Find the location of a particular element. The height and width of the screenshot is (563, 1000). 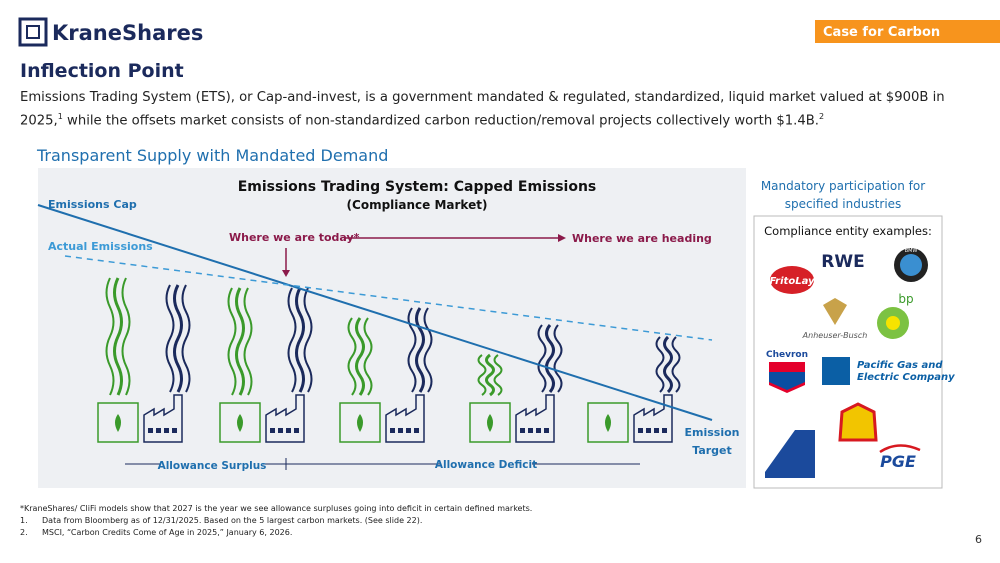

tag-bg is located at coordinates (907, 31).